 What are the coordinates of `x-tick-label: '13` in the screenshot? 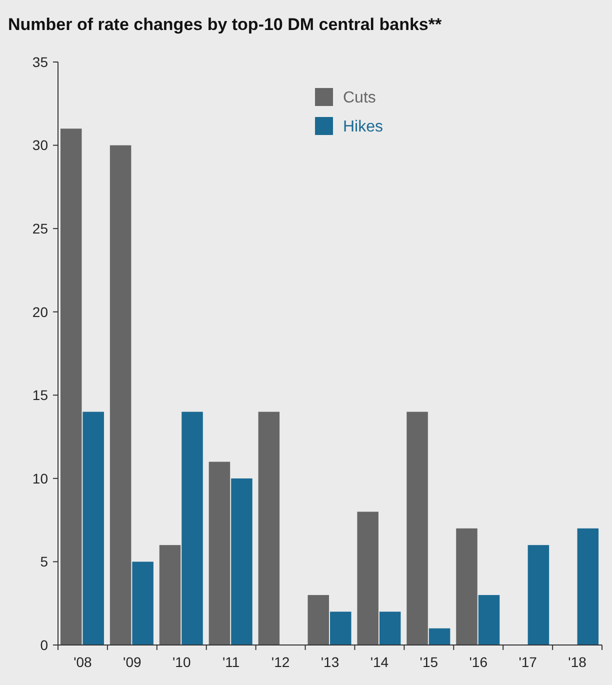 It's located at (330, 662).